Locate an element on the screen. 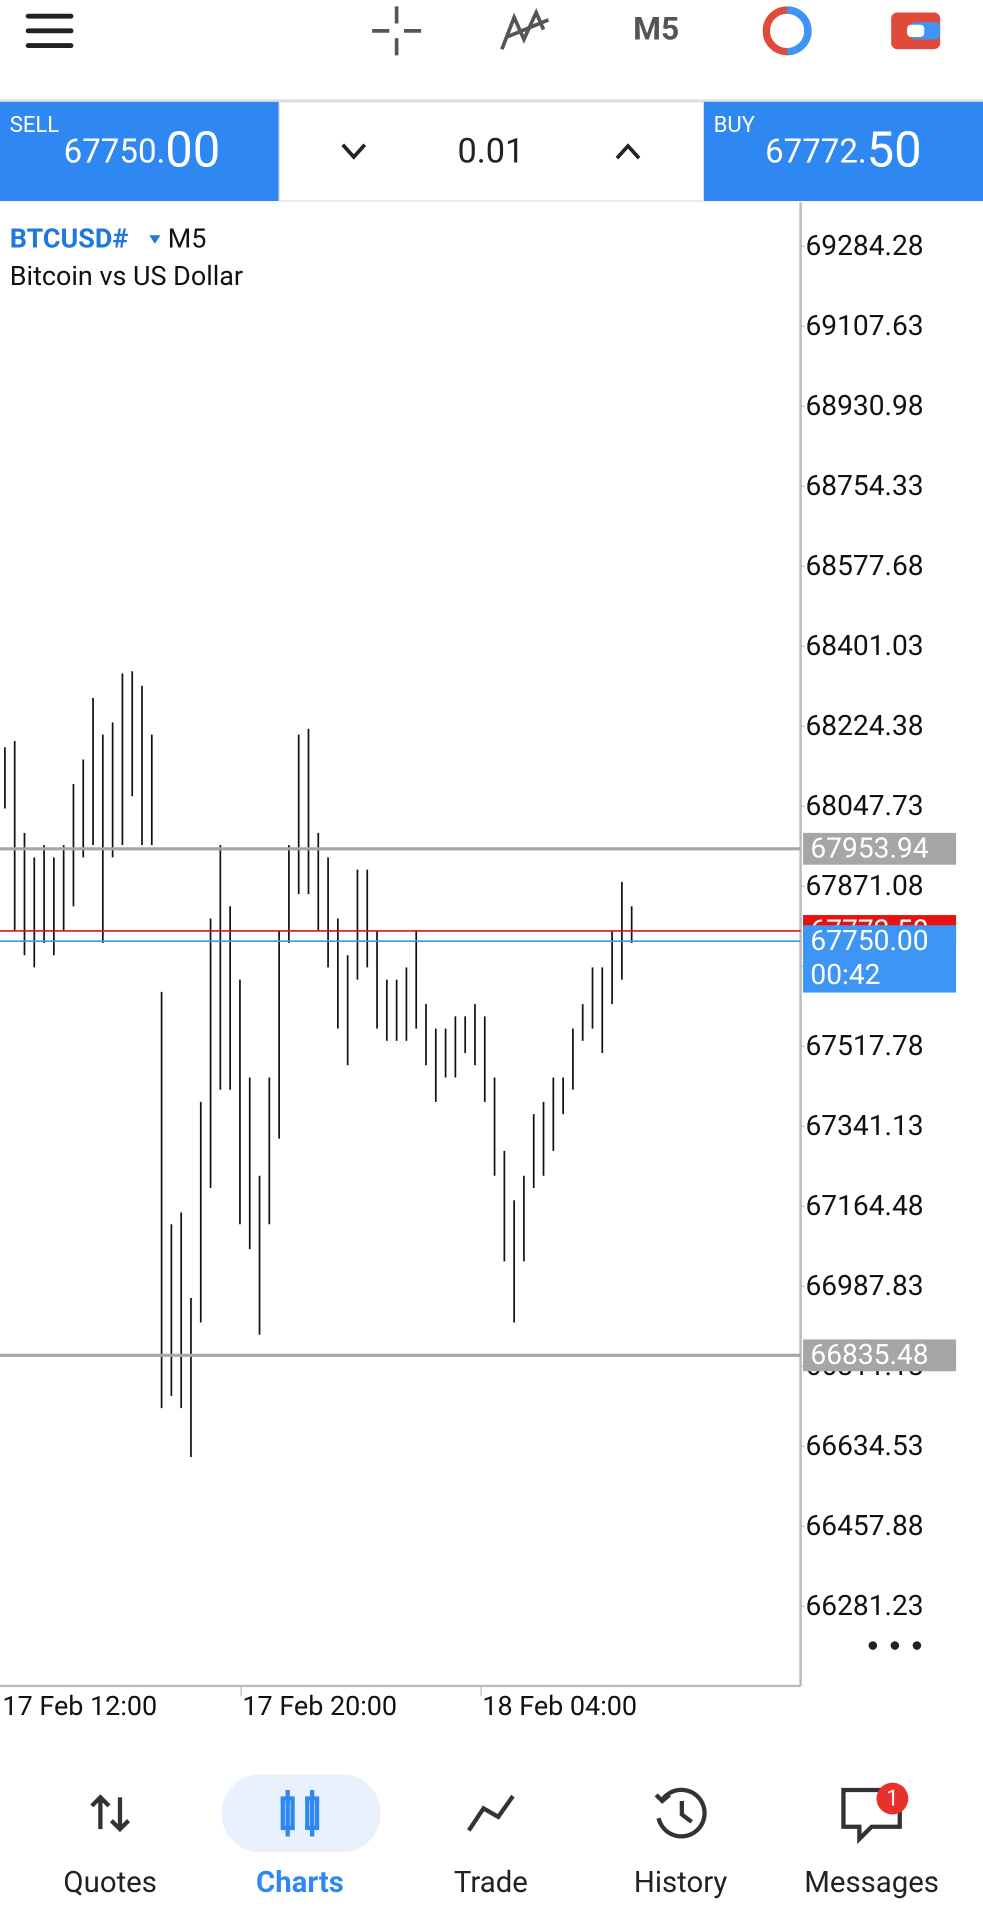  charts-icon is located at coordinates (300, 1813).